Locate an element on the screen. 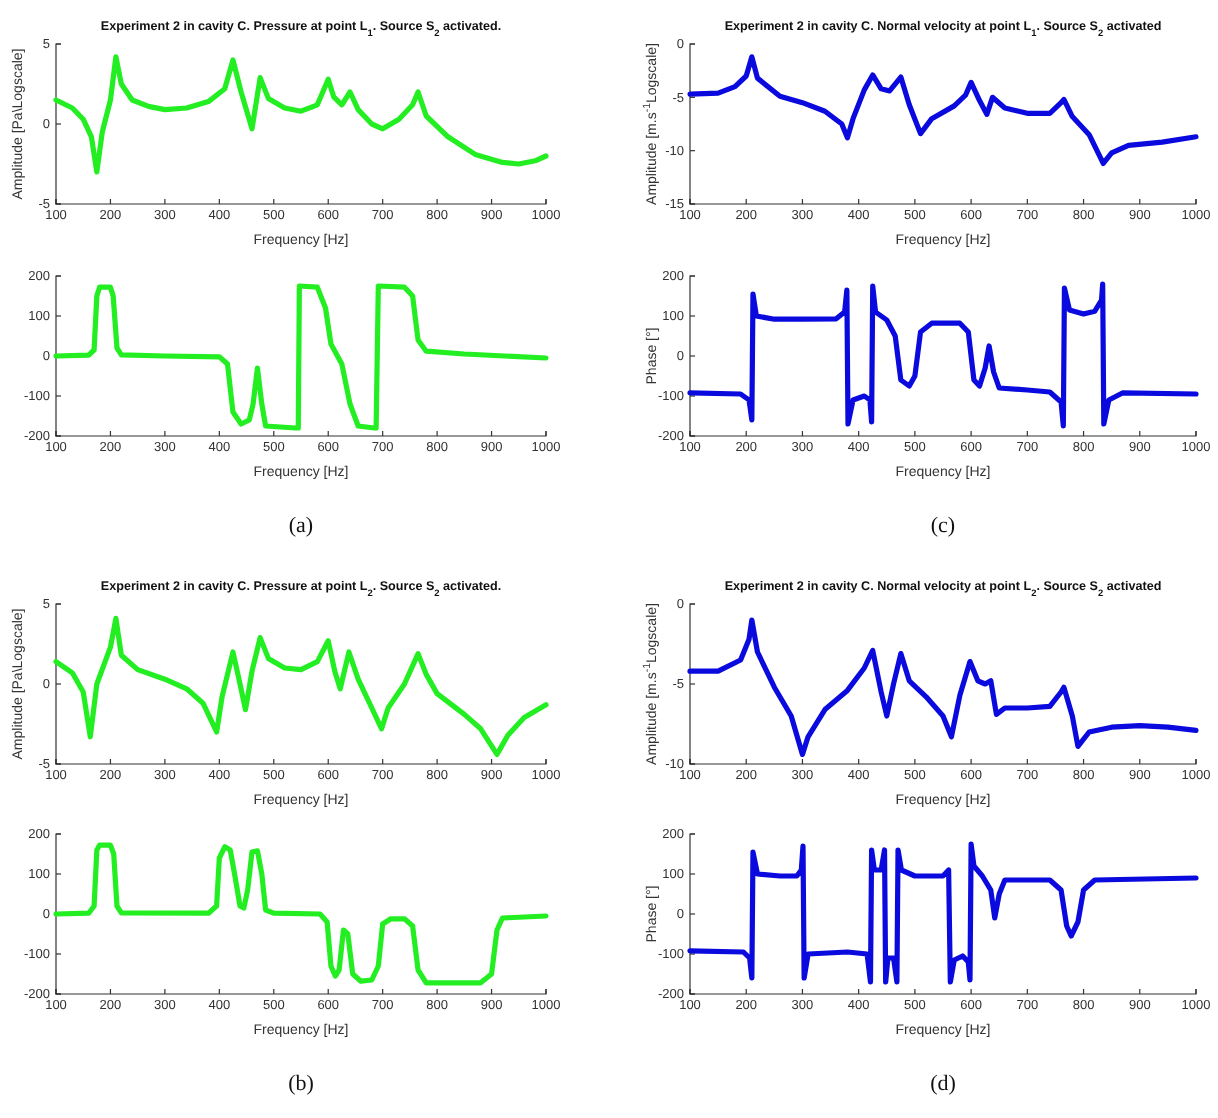  text: (a) is located at coordinates (301, 526).